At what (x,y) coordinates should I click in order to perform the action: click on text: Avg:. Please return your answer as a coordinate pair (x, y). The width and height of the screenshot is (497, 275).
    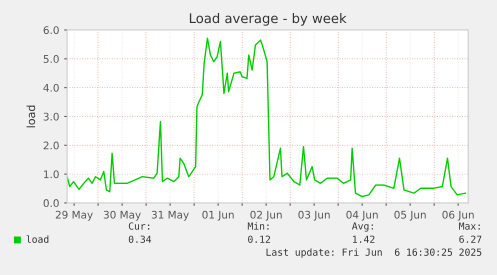
    Looking at the image, I should click on (362, 227).